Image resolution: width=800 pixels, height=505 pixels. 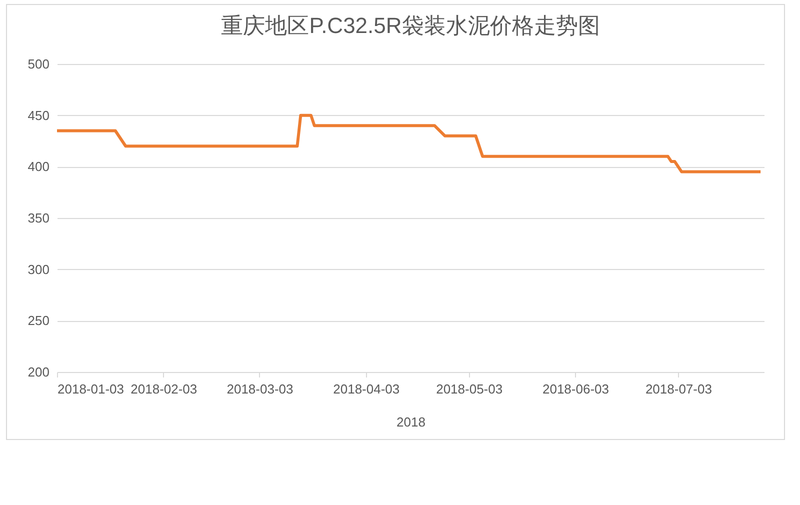 What do you see at coordinates (409, 144) in the screenshot?
I see `line-series` at bounding box center [409, 144].